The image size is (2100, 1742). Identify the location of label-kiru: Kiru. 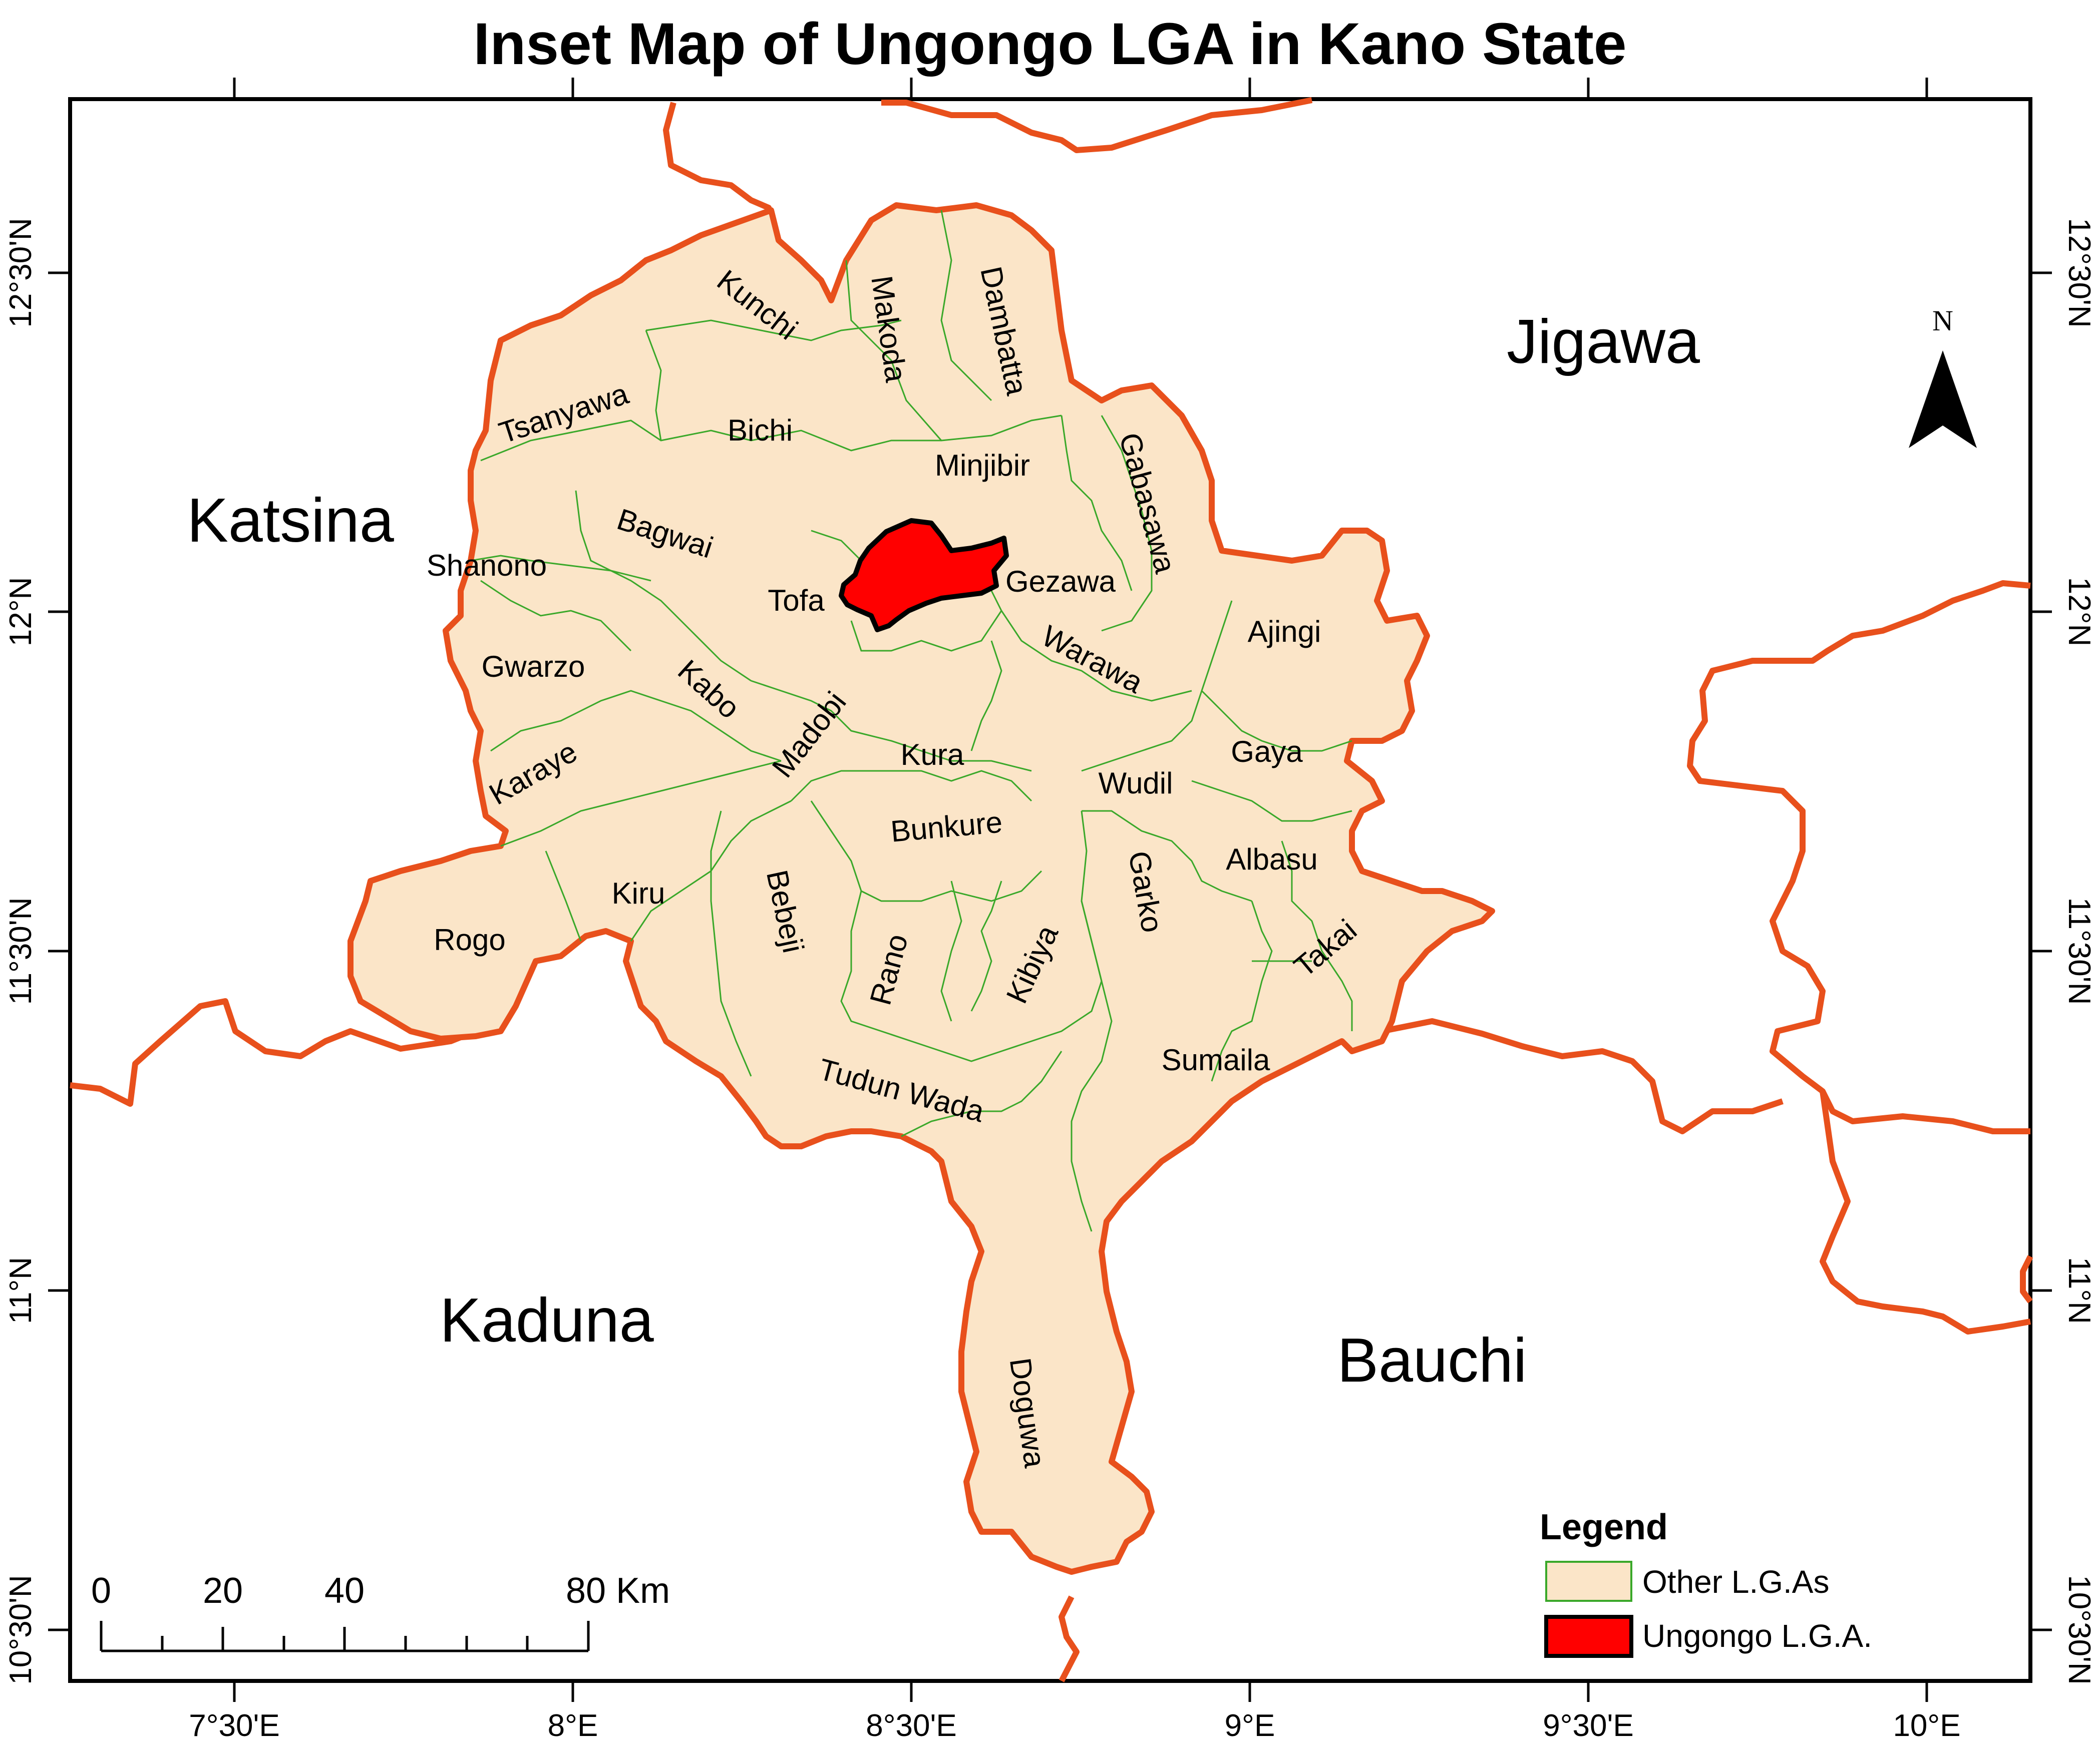
(638, 893).